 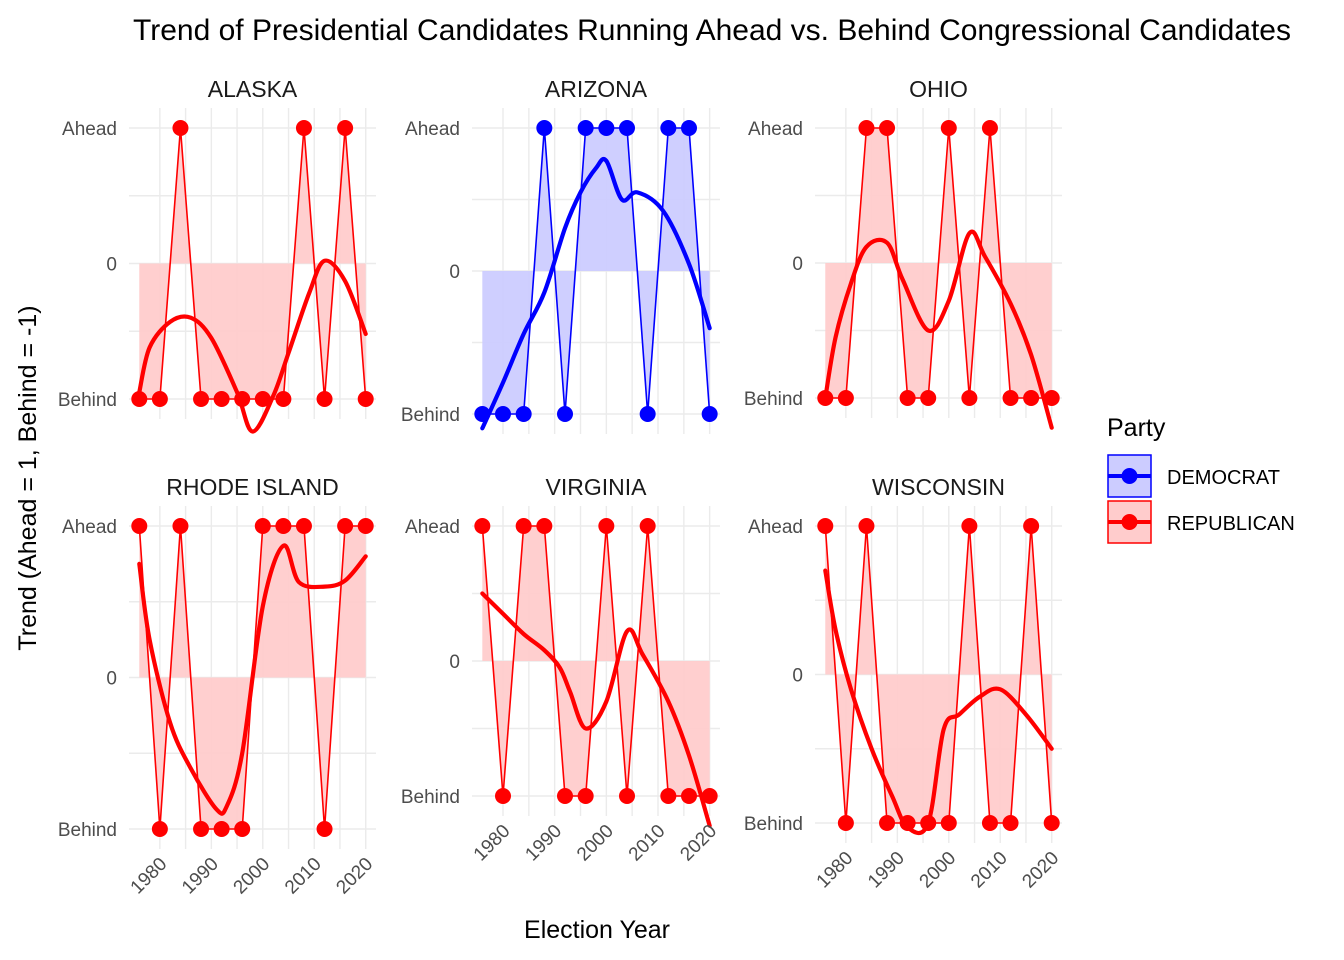 What do you see at coordinates (1136, 428) in the screenshot?
I see `legend-title: Party` at bounding box center [1136, 428].